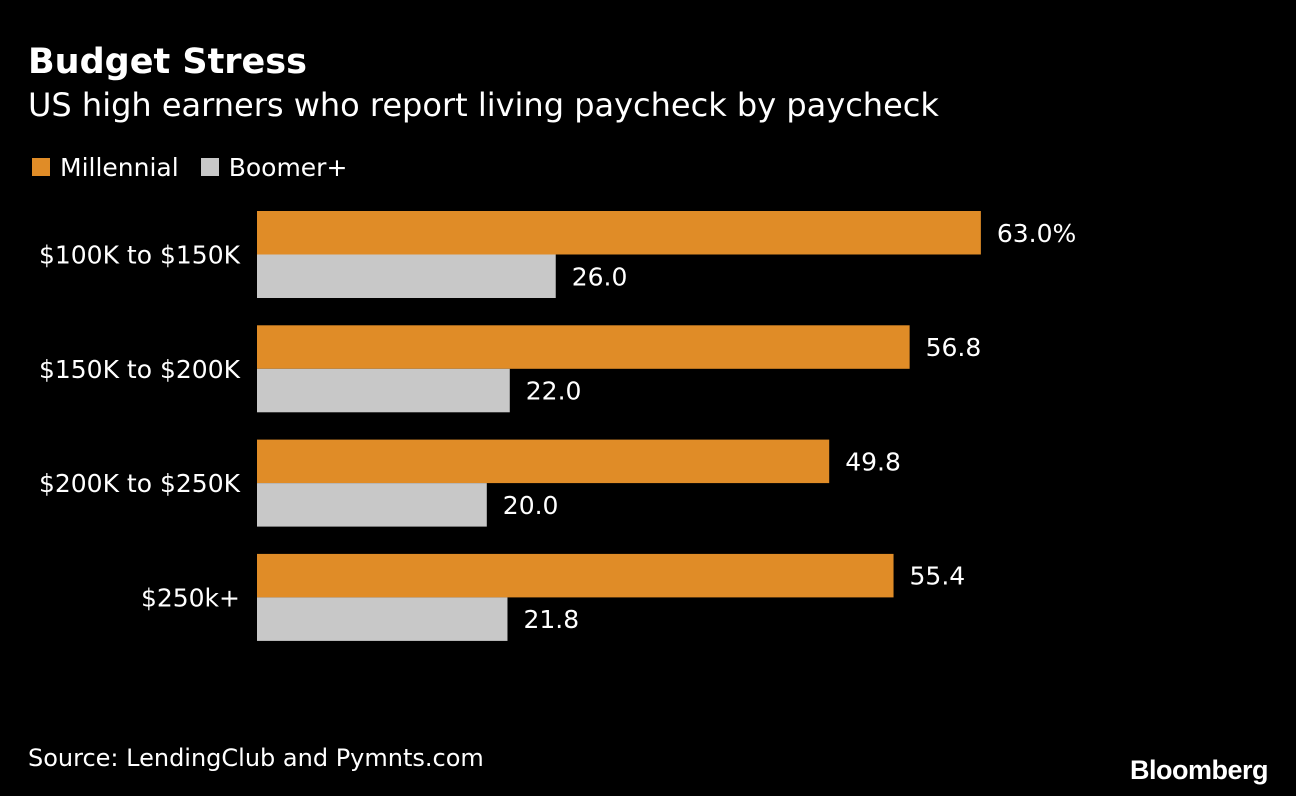  Describe the element at coordinates (551, 619) in the screenshot. I see `data-label-boomer: 21.8` at that location.